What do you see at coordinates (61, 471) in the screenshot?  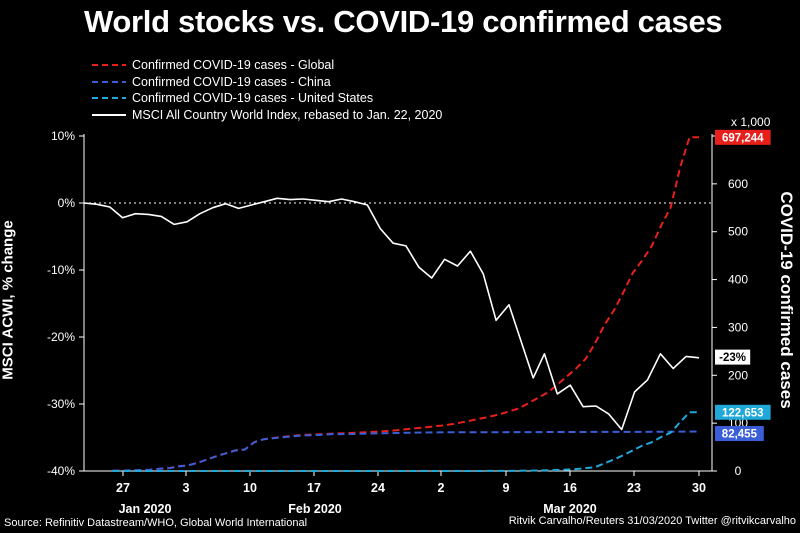 I see `left-tick-label: -40%` at bounding box center [61, 471].